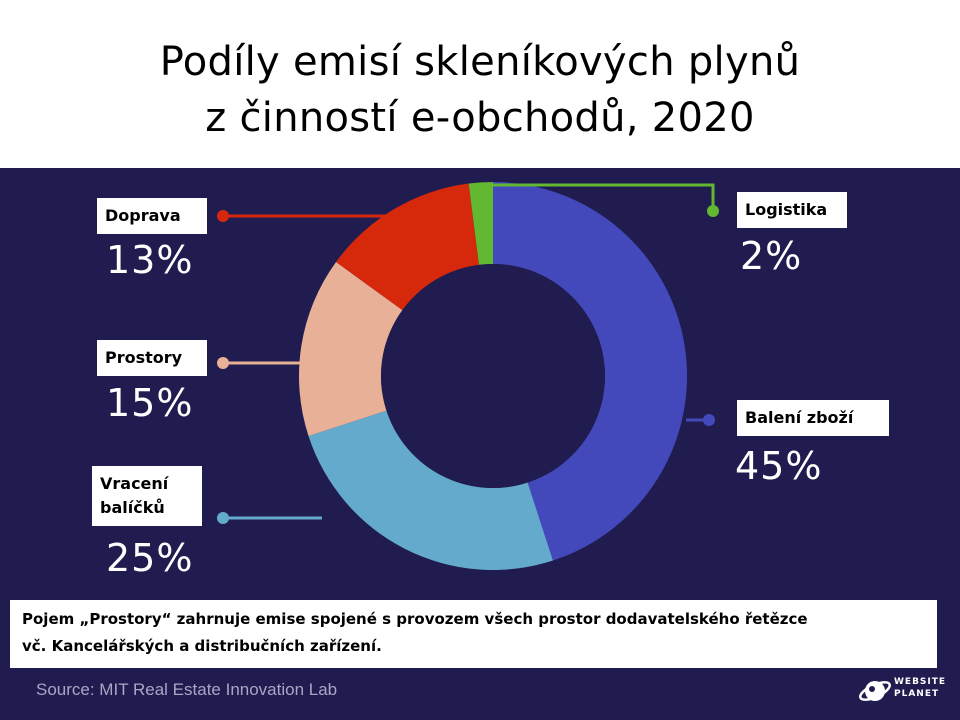  What do you see at coordinates (875, 691) in the screenshot?
I see `planet-icon` at bounding box center [875, 691].